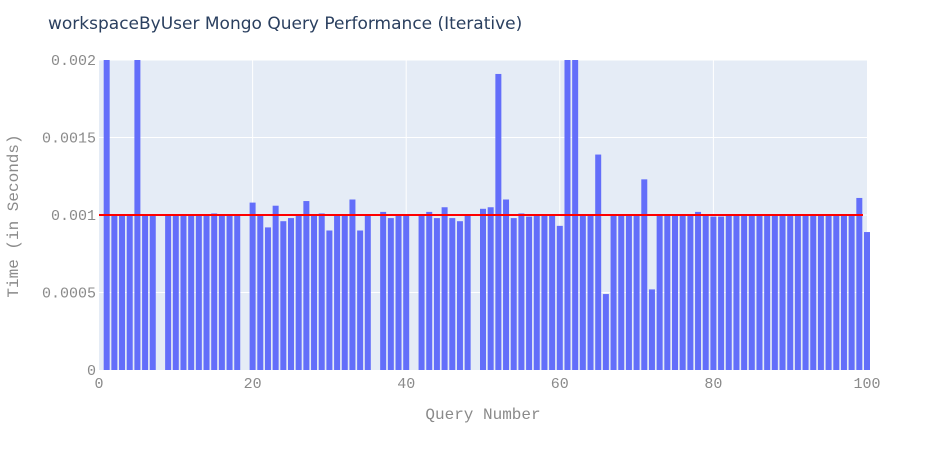 The image size is (947, 450). I want to click on y-tick-label: 0, so click(91, 371).